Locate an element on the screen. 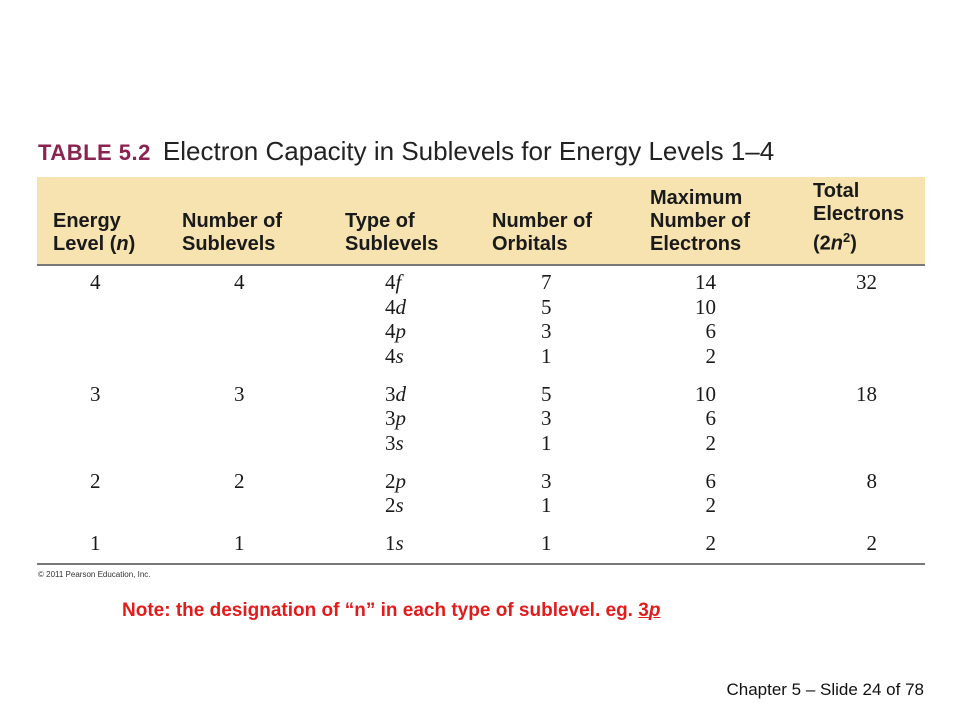 Image resolution: width=960 pixels, height=720 pixels. sublevel-type-cell: 4d is located at coordinates (395, 306).